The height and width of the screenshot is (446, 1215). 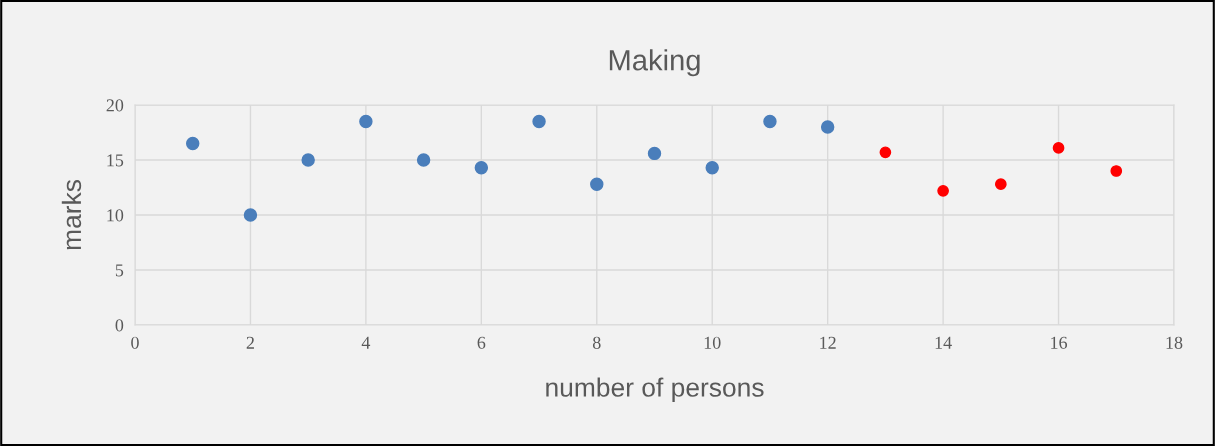 What do you see at coordinates (115, 215) in the screenshot?
I see `y-tick-label: 10` at bounding box center [115, 215].